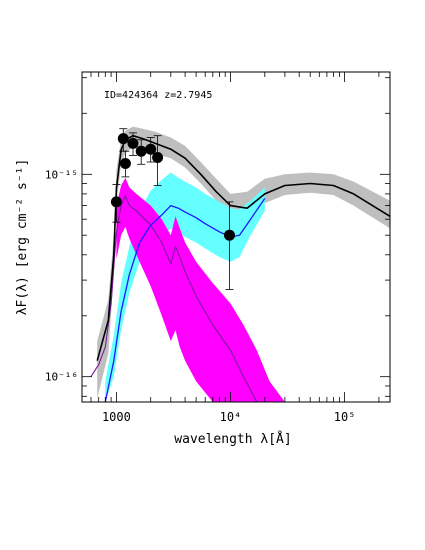 Image resolution: width=425 pixels, height=550 pixels. Describe the element at coordinates (61, 174) in the screenshot. I see `y-tick-label: 10⁻¹⁵` at that location.